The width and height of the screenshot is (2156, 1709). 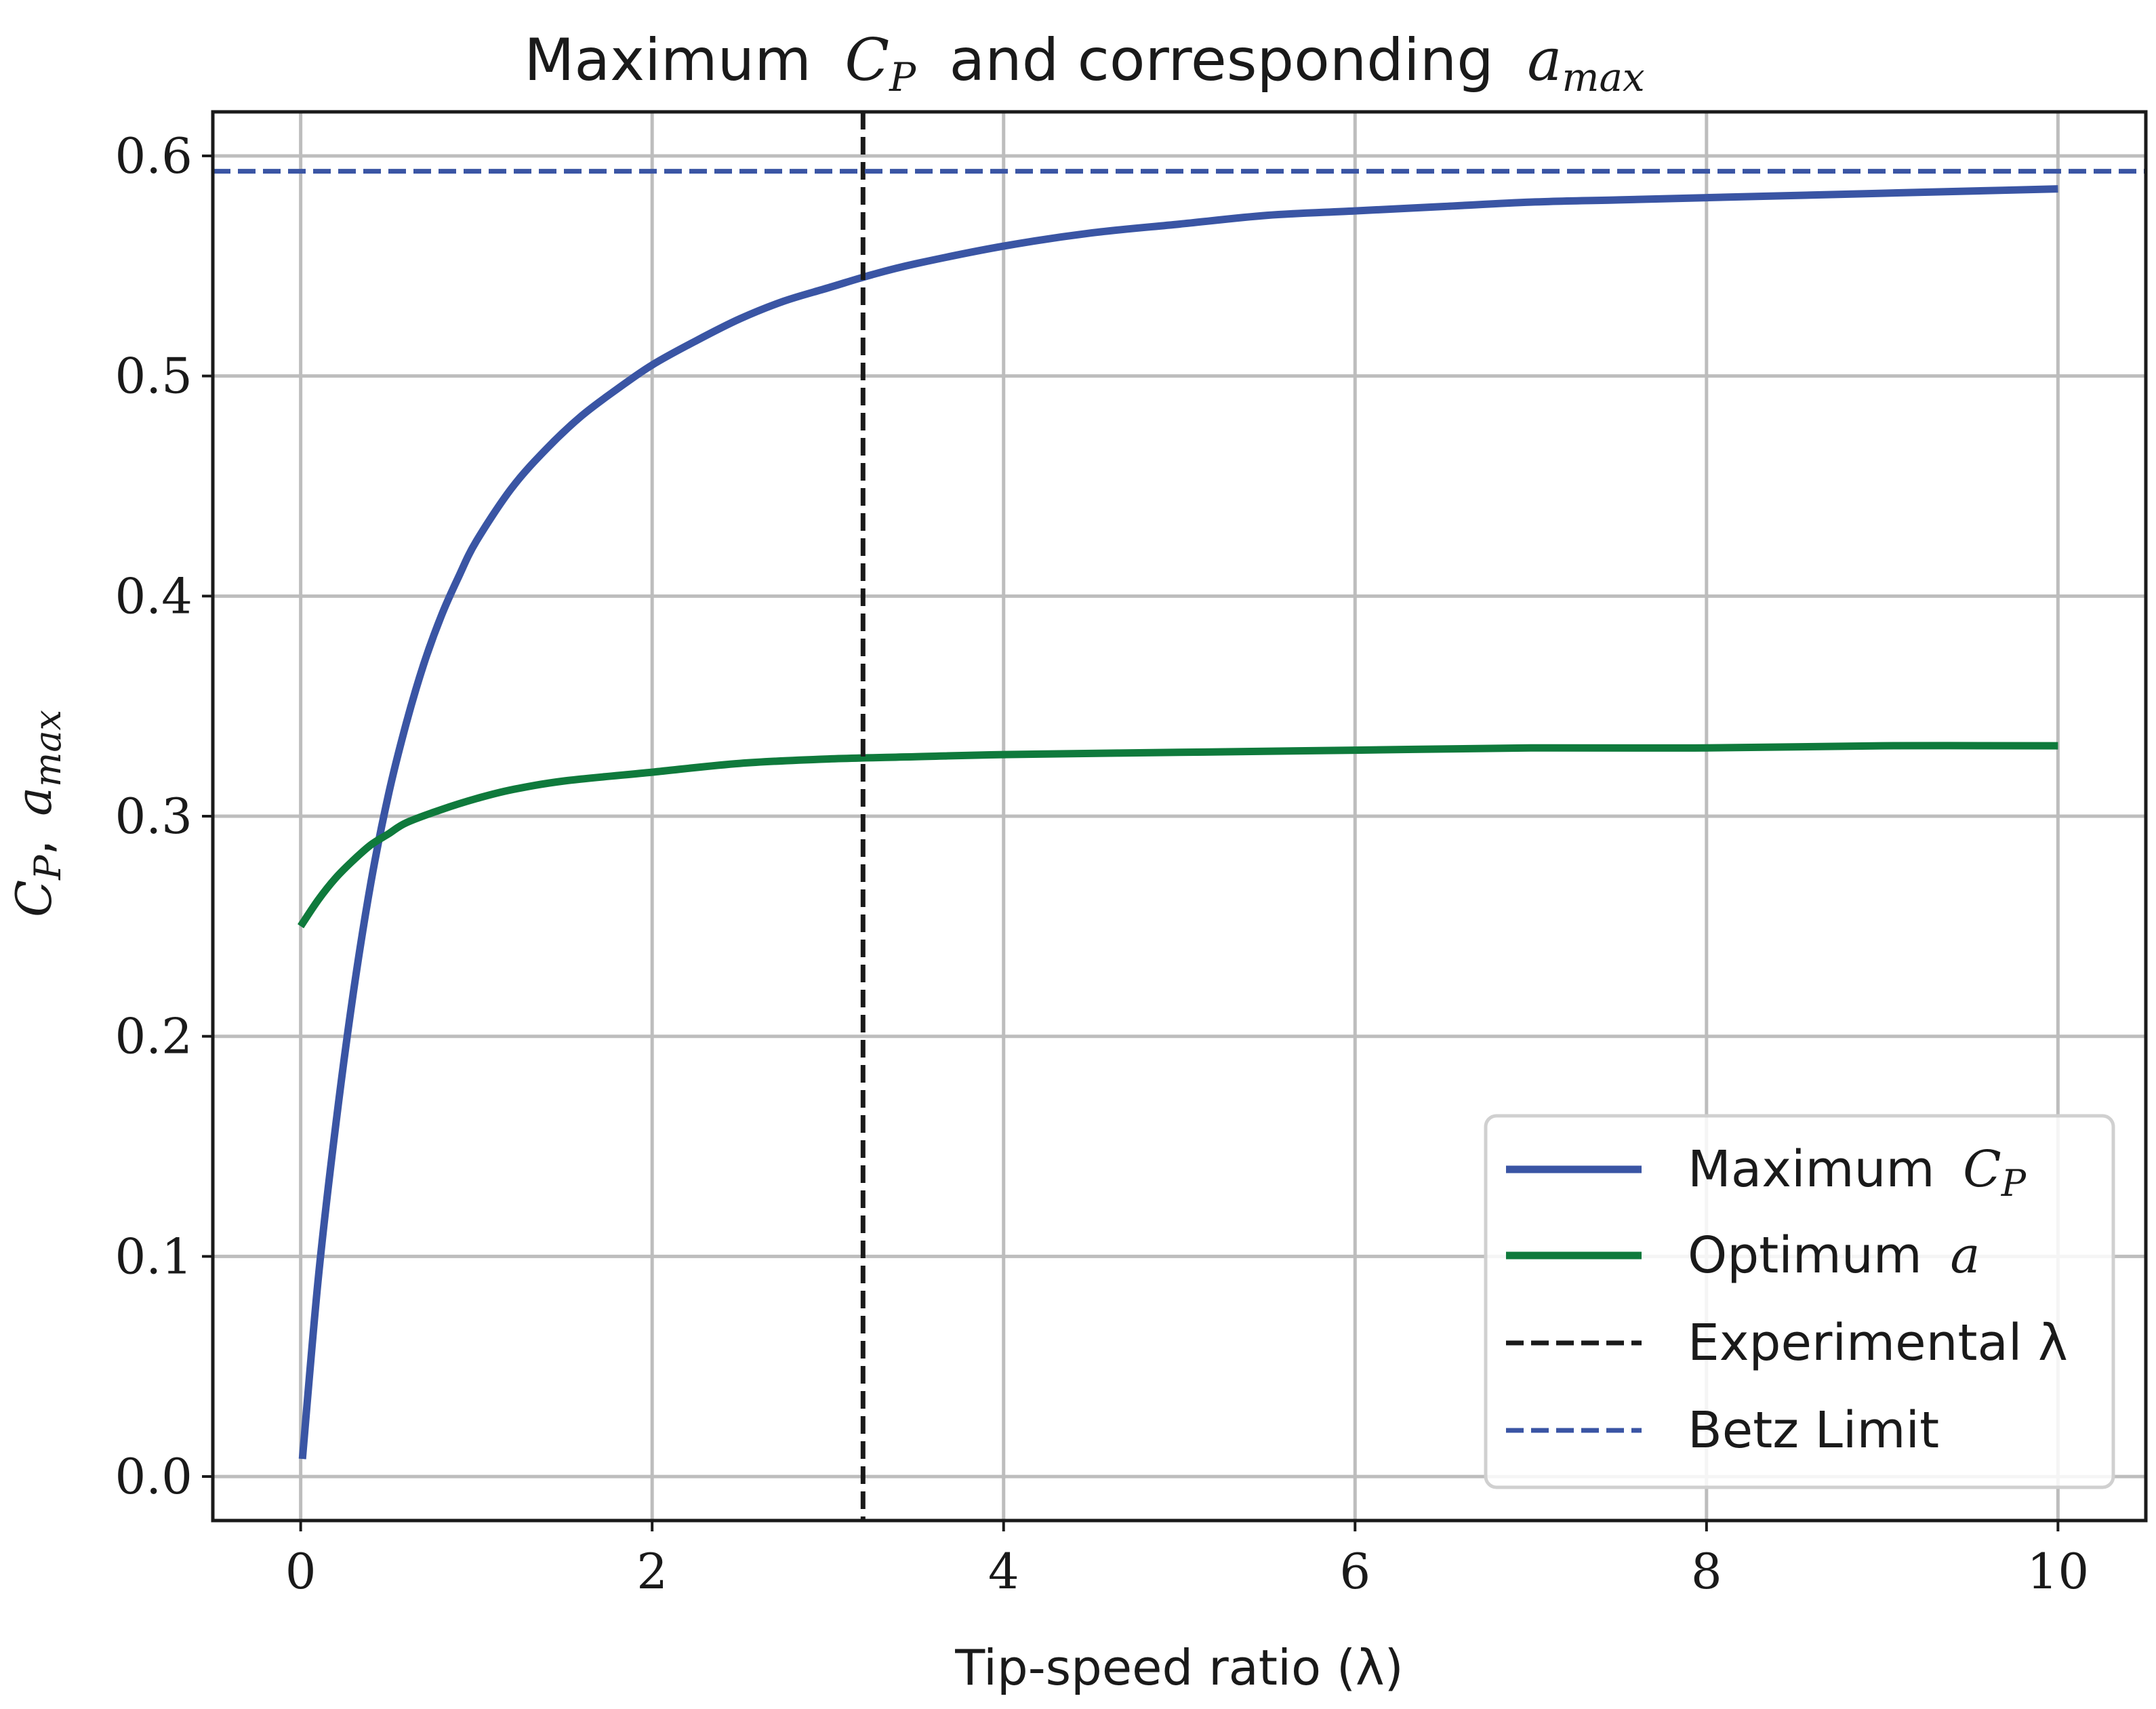 What do you see at coordinates (2058, 1571) in the screenshot?
I see `x-tick-label: 10` at bounding box center [2058, 1571].